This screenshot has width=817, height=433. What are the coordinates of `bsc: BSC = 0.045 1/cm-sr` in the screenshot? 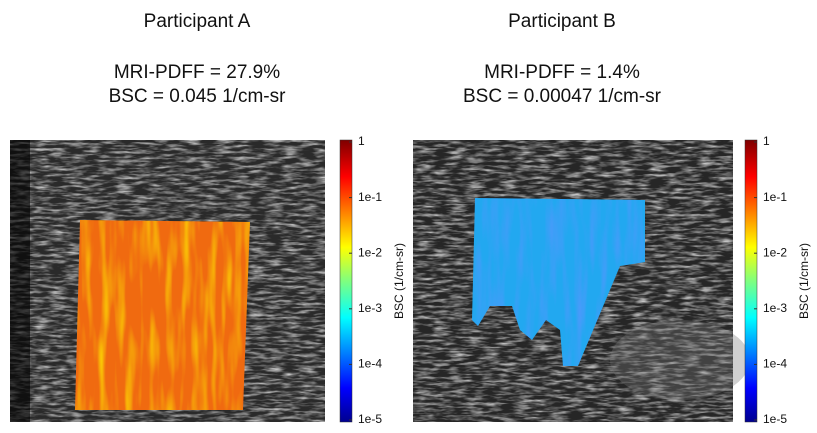 It's located at (198, 96).